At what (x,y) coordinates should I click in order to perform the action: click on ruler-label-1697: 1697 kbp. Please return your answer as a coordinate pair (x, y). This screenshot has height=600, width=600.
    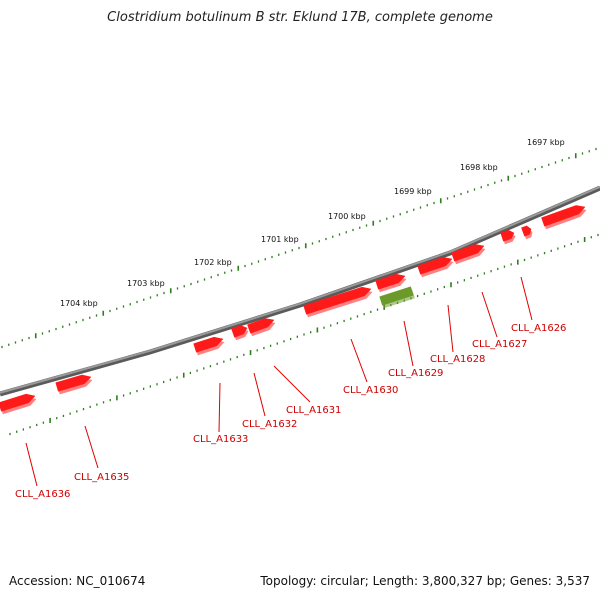
    Looking at the image, I should click on (546, 142).